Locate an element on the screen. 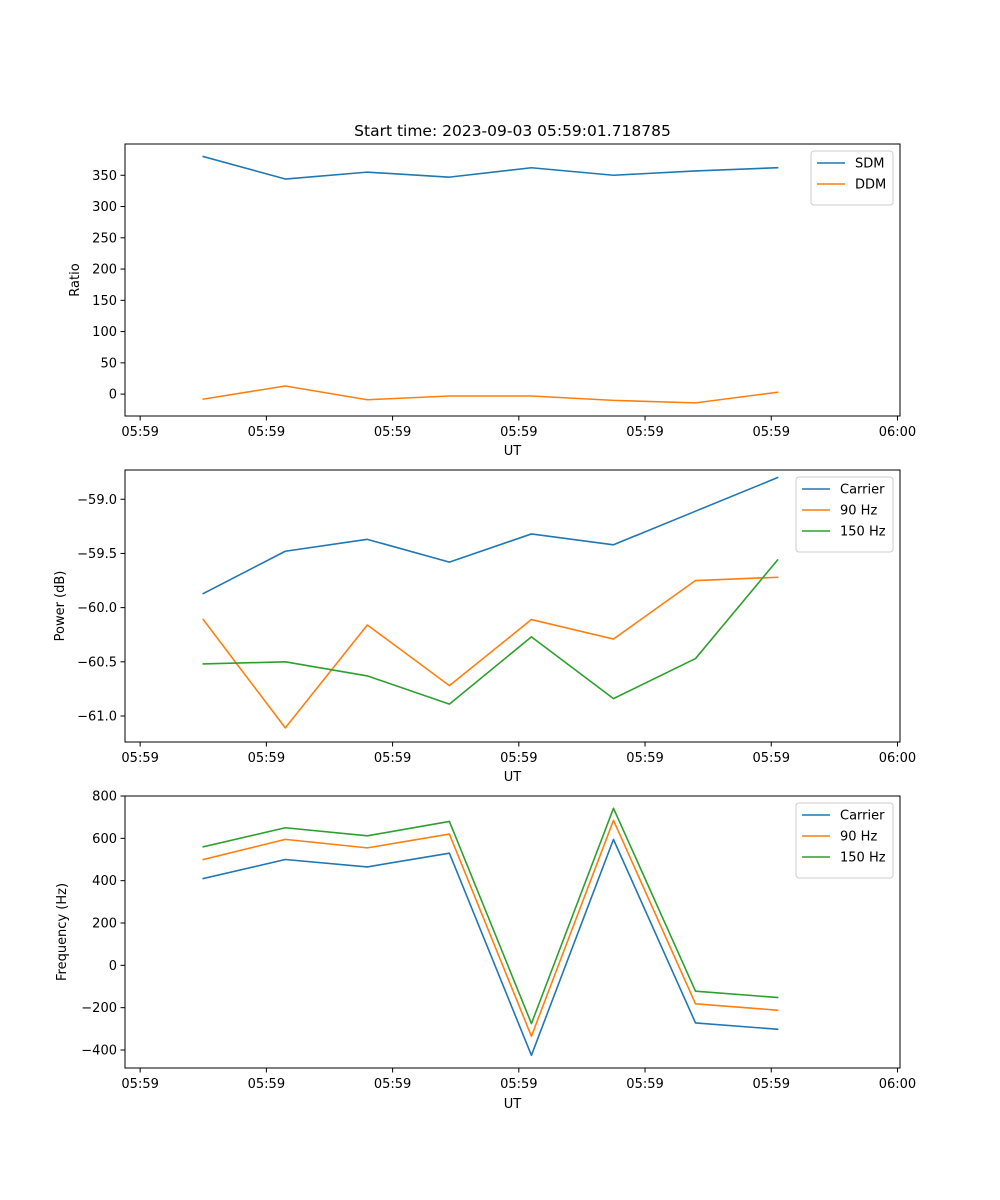  legend-label: DDM is located at coordinates (870, 185).